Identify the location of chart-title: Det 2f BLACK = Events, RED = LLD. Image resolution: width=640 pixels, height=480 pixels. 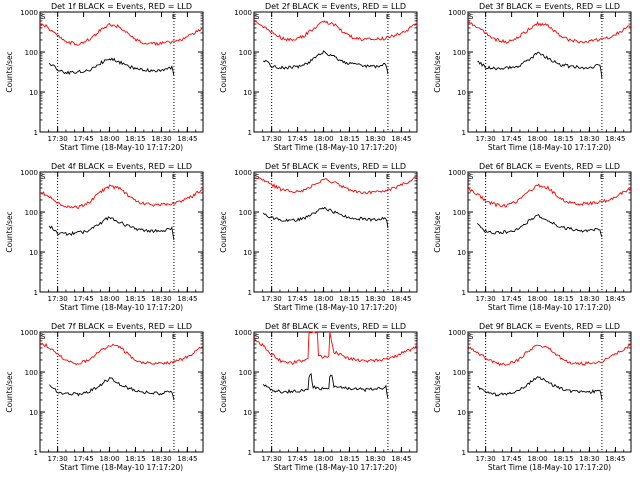
(335, 6).